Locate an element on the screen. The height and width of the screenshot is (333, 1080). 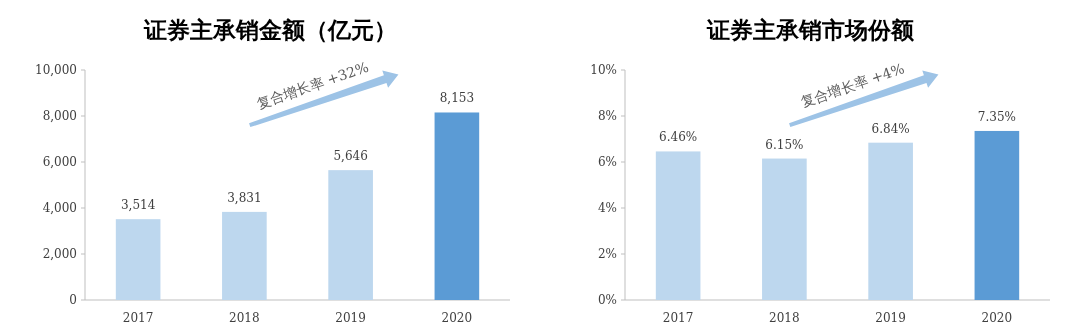
data-label: 8,153 is located at coordinates (457, 98).